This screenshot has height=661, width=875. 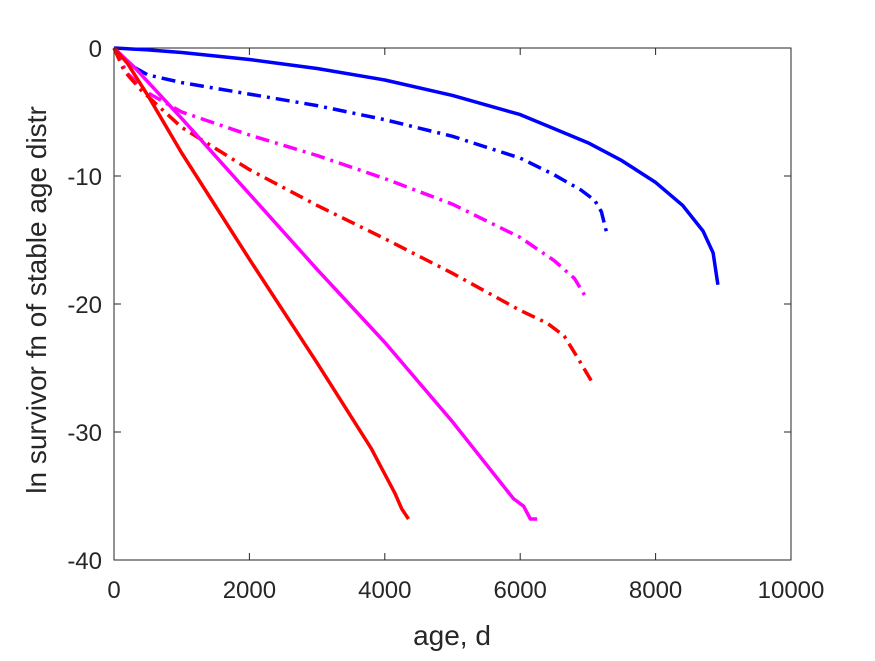 What do you see at coordinates (95, 49) in the screenshot?
I see `y-tick-label: 0` at bounding box center [95, 49].